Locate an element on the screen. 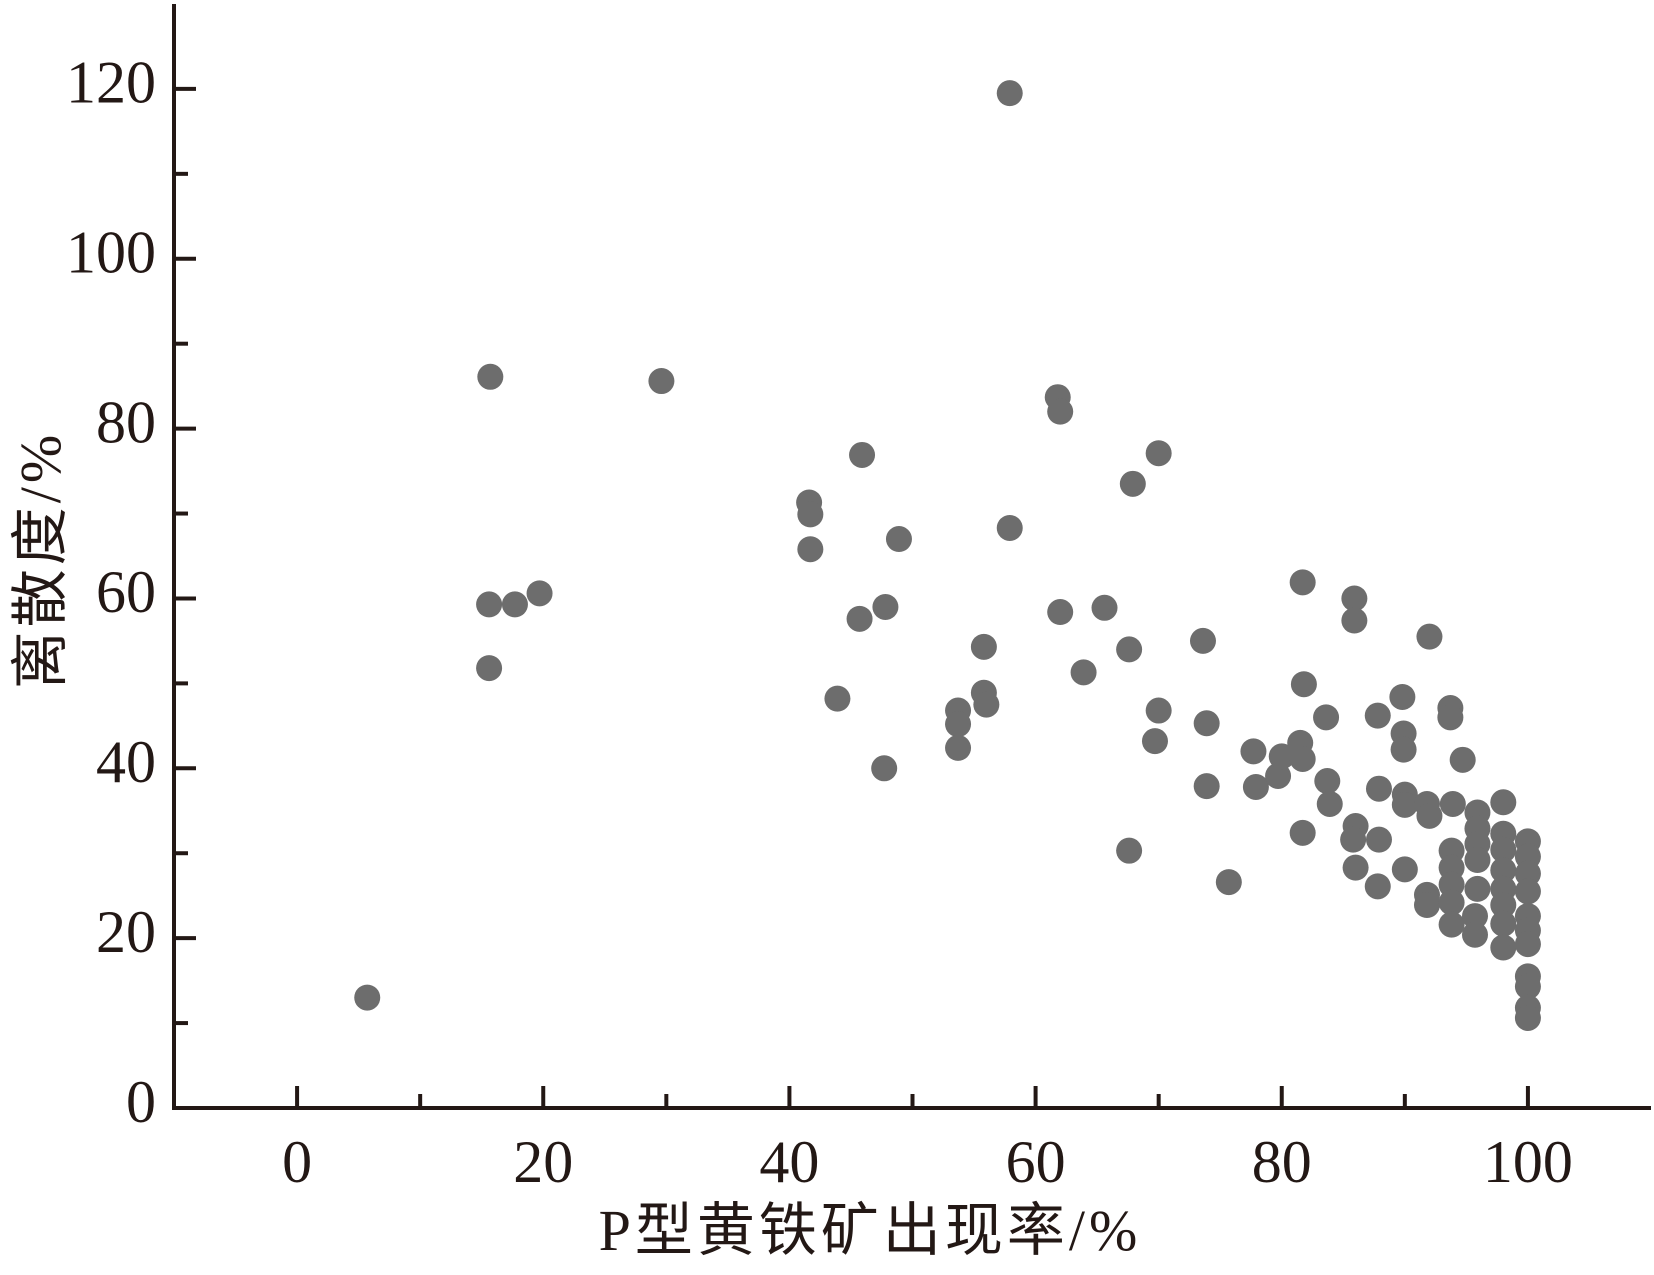 The height and width of the screenshot is (1275, 1654). y-axis-label: 离散度/% is located at coordinates (40, 560).